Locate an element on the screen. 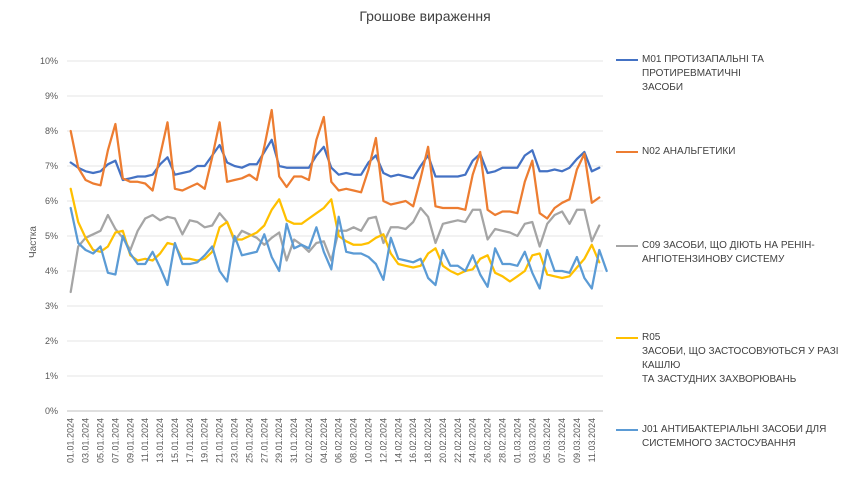 The height and width of the screenshot is (483, 850). x-tick-label: 09.03.2024 is located at coordinates (577, 440).